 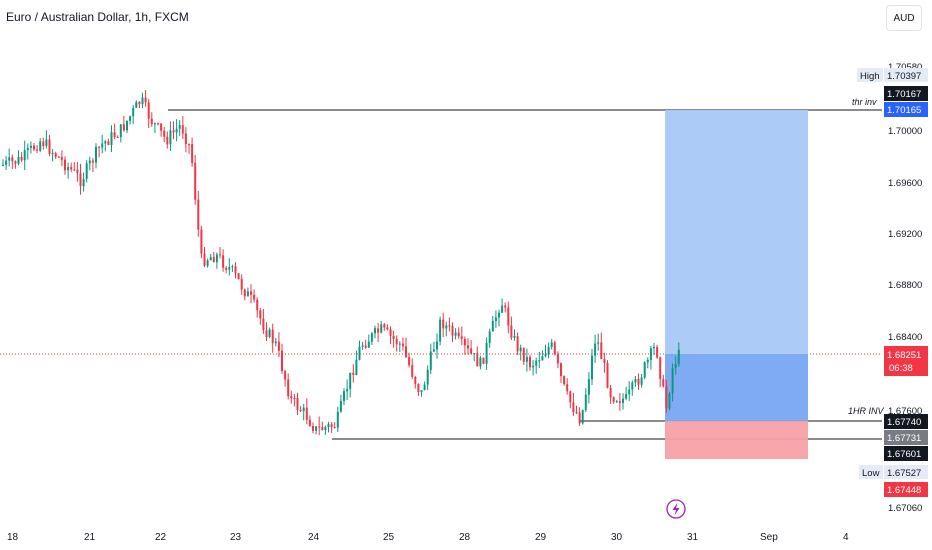 I want to click on profit-zone-filled, so click(x=736, y=387).